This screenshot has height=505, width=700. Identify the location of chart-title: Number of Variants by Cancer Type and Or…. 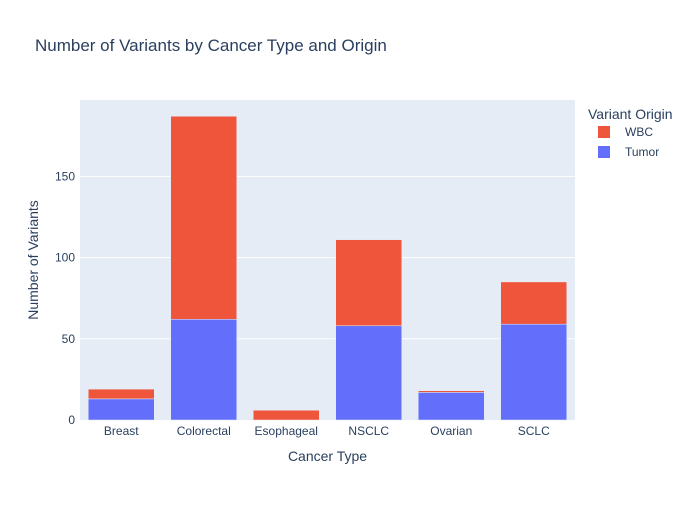
(211, 45).